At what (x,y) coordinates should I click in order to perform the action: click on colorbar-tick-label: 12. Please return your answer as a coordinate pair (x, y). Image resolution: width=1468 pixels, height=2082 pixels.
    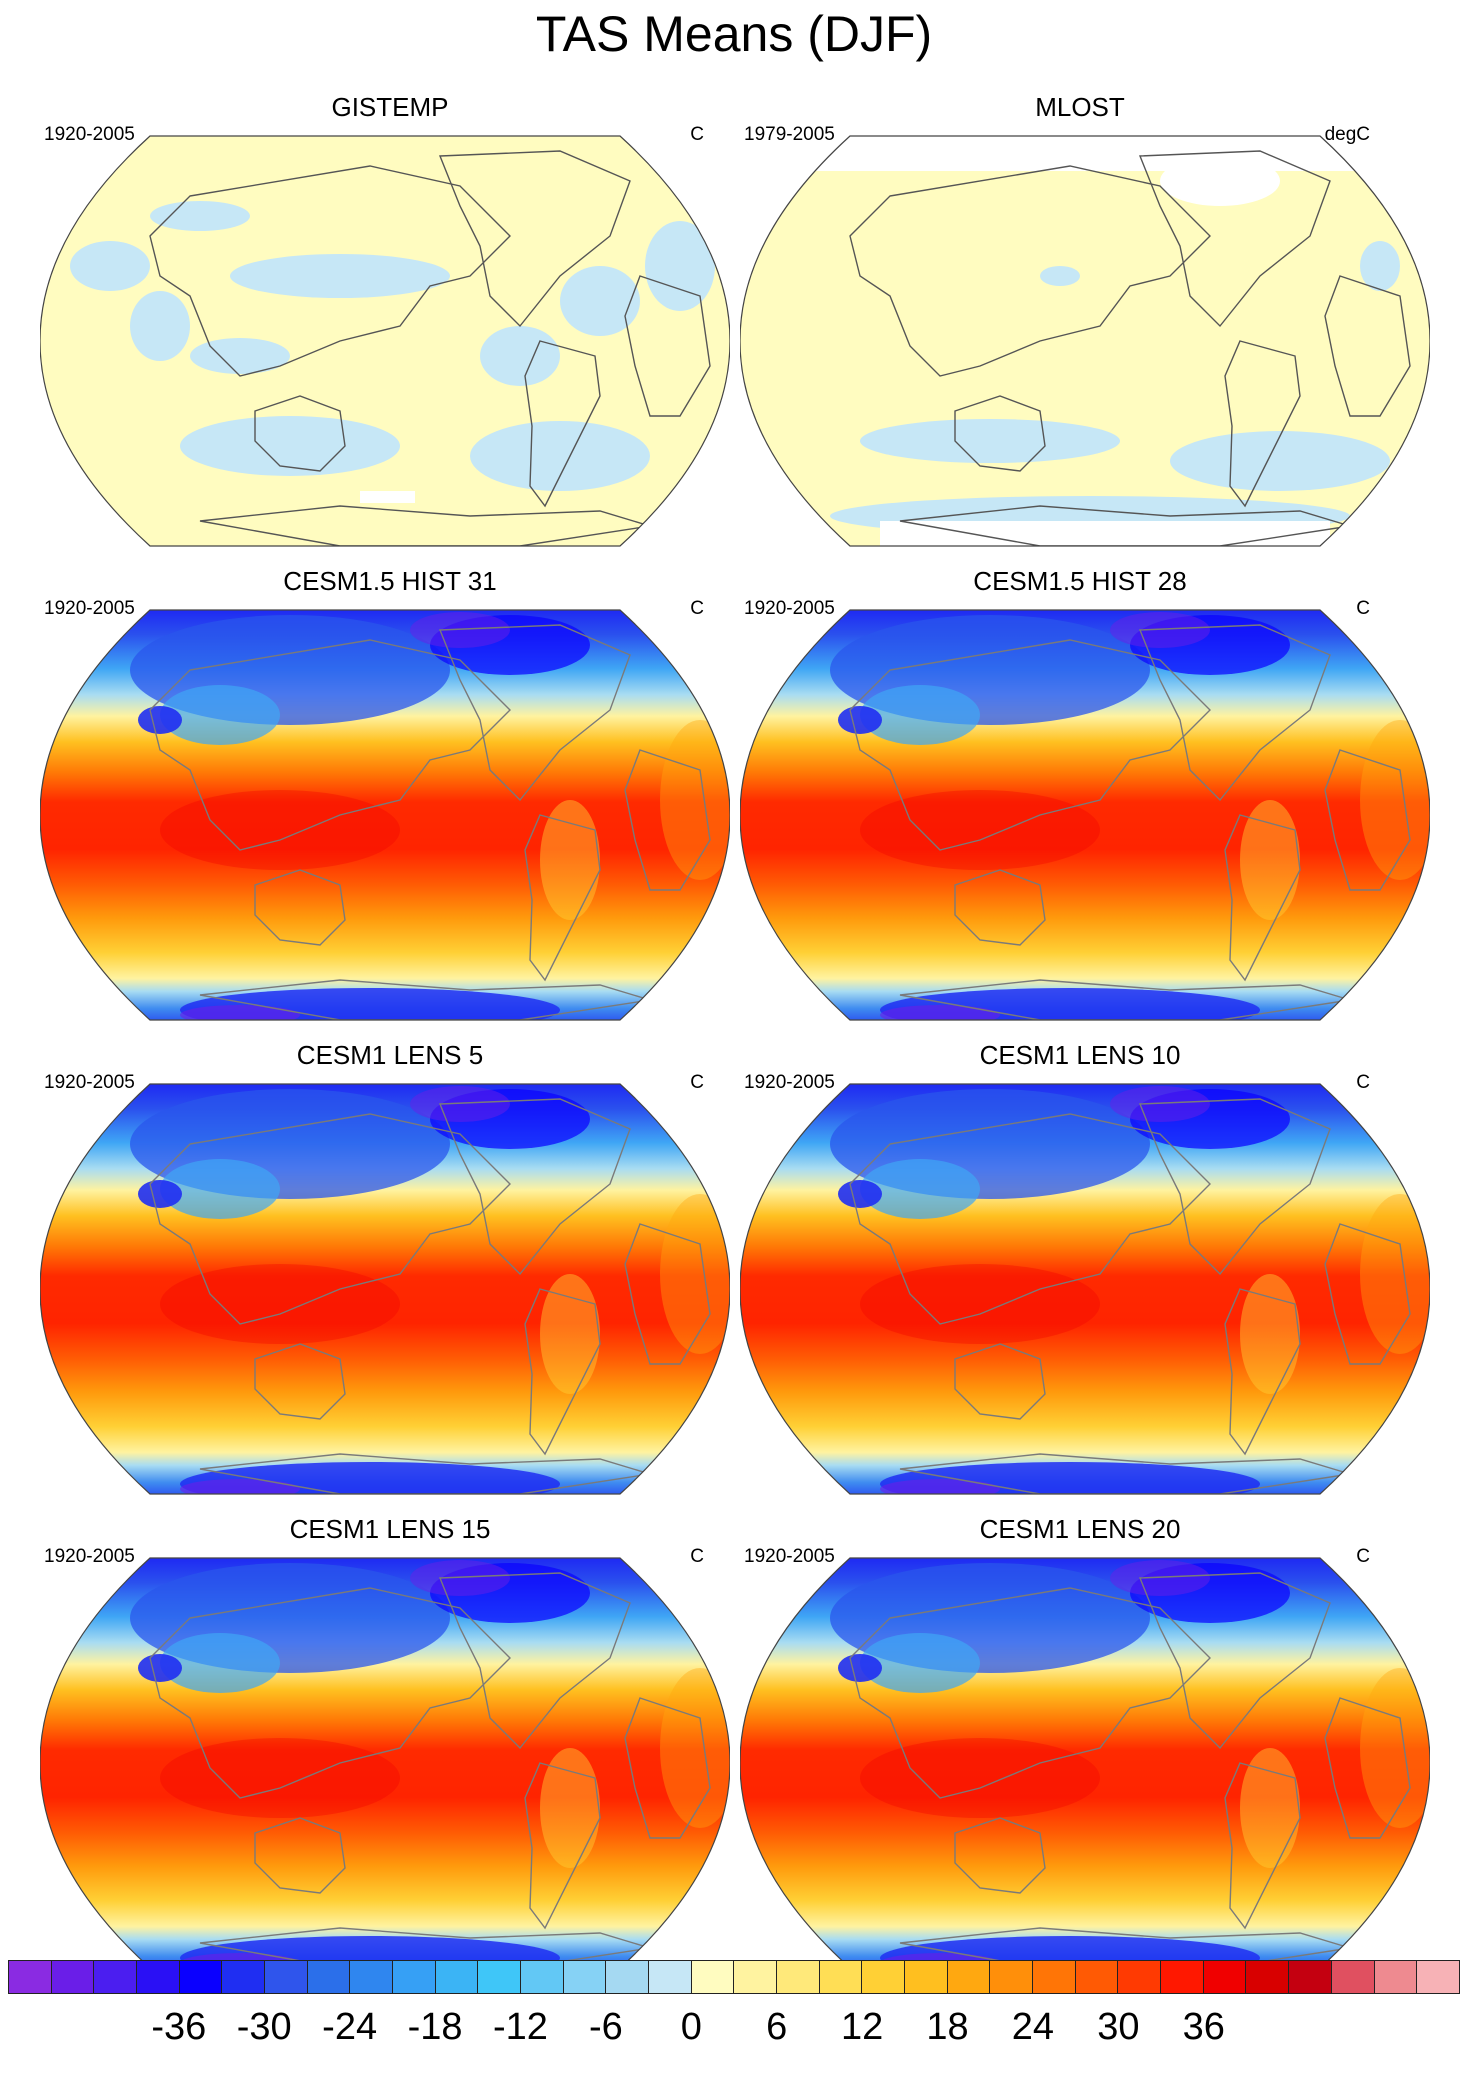
    Looking at the image, I should click on (862, 2027).